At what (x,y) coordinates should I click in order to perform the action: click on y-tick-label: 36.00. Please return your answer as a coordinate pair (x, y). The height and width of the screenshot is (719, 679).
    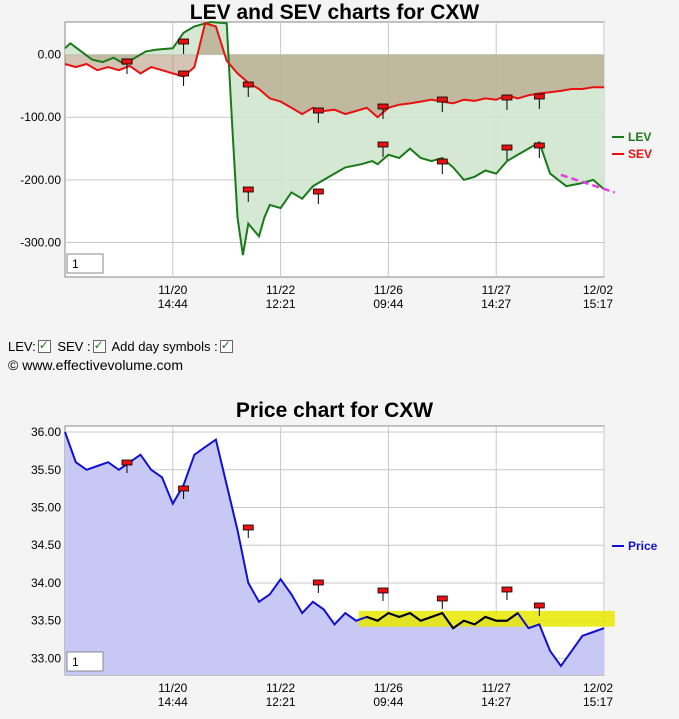
    Looking at the image, I should click on (46, 432).